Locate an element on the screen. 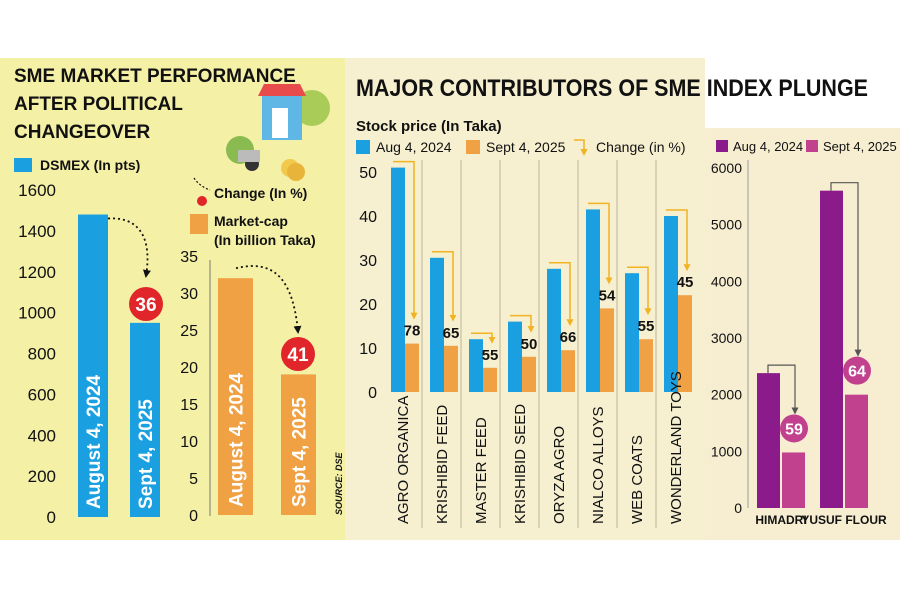 Image resolution: width=900 pixels, height=605 pixels. legend-dsmex-label: DSMEX (In pts) is located at coordinates (90, 165).